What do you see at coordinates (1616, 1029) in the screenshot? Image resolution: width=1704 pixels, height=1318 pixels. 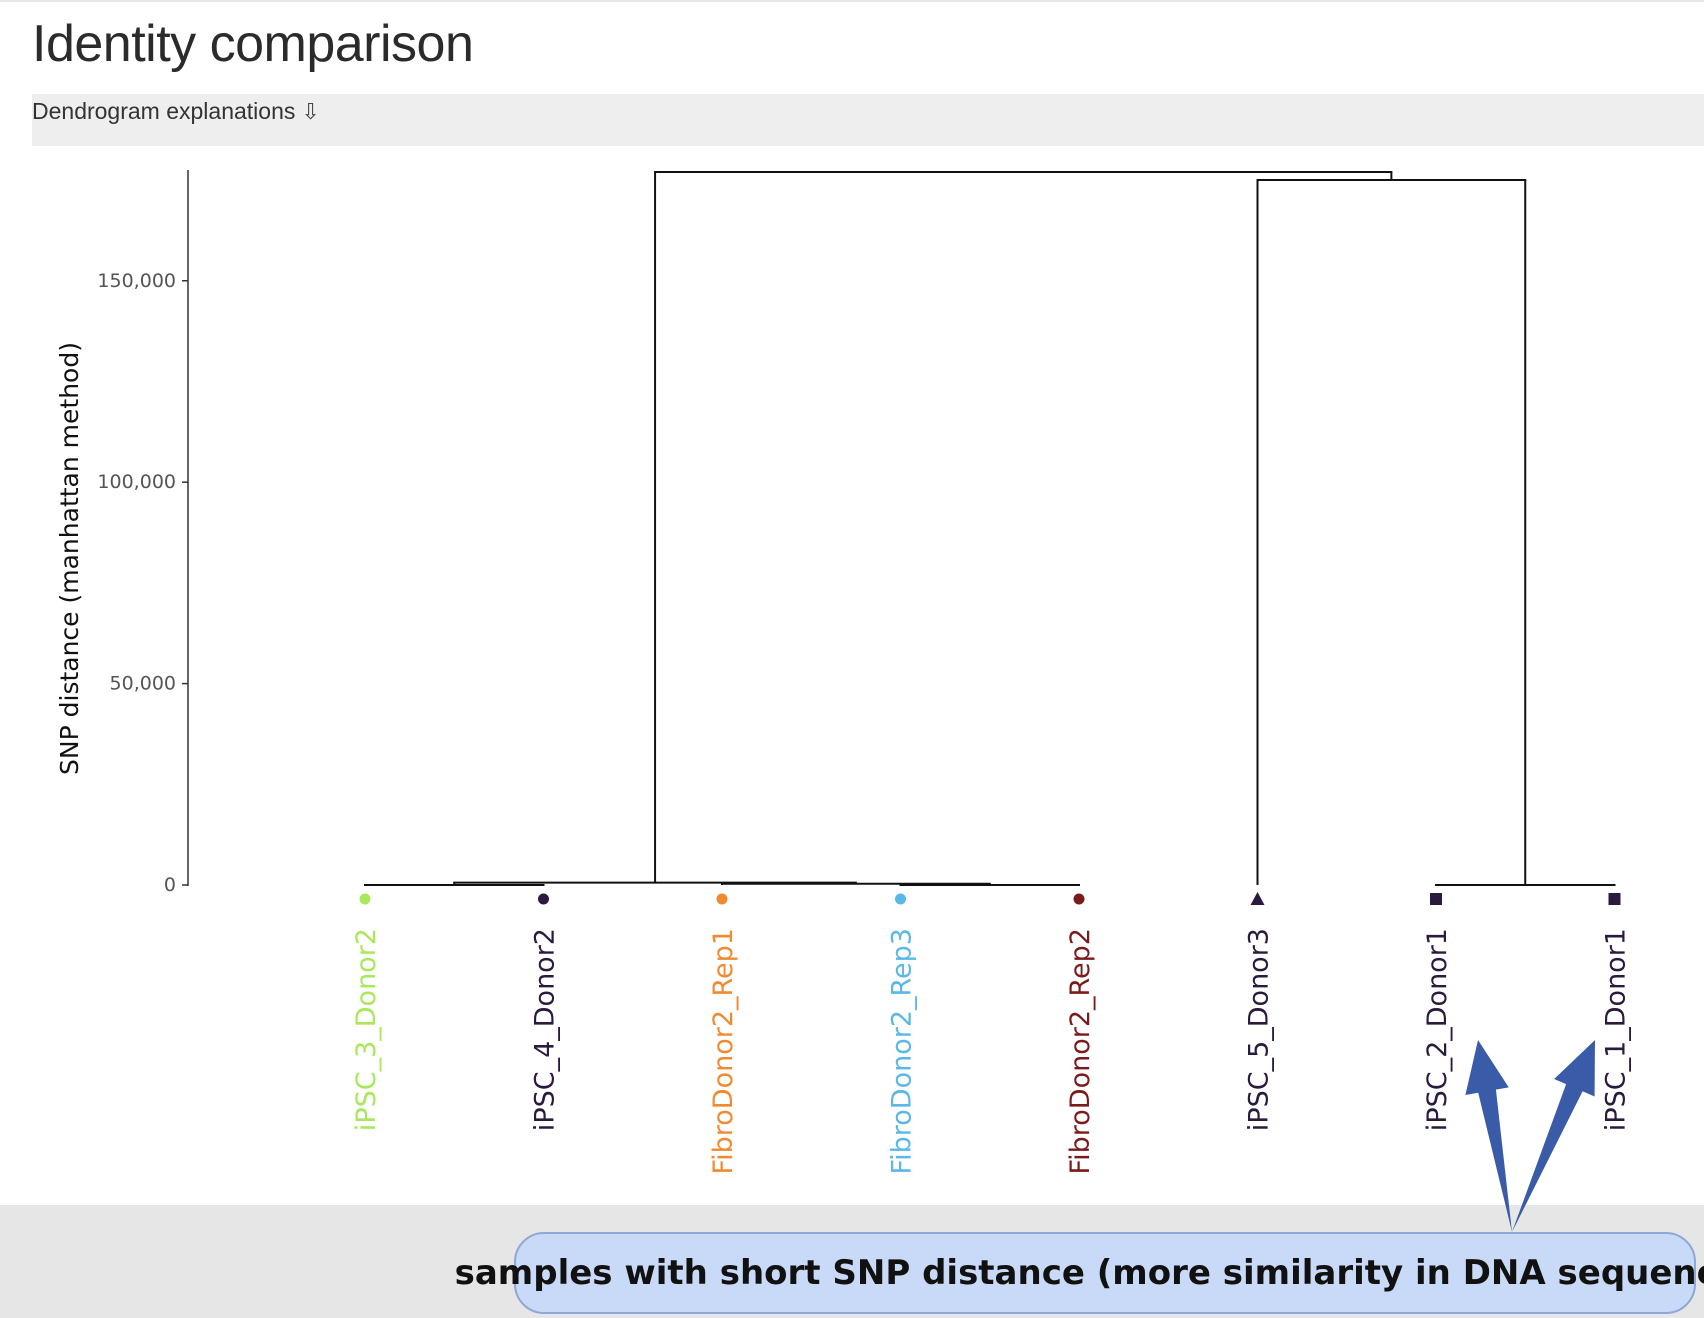 I see `leaf-label: iPSC_1_Donor1` at bounding box center [1616, 1029].